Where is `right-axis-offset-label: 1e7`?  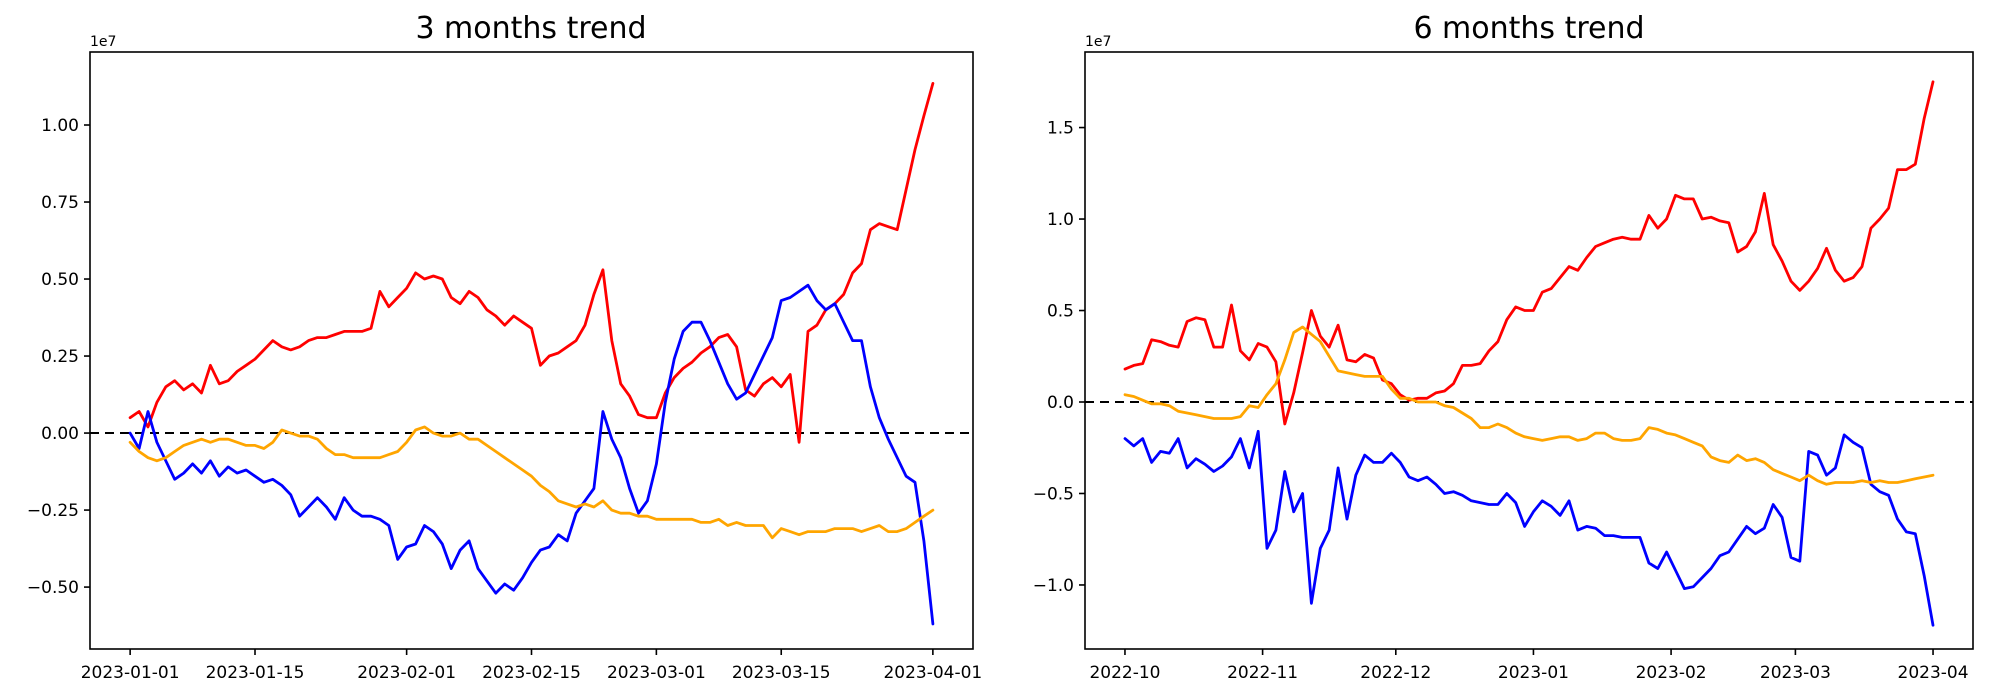 right-axis-offset-label: 1e7 is located at coordinates (1098, 42).